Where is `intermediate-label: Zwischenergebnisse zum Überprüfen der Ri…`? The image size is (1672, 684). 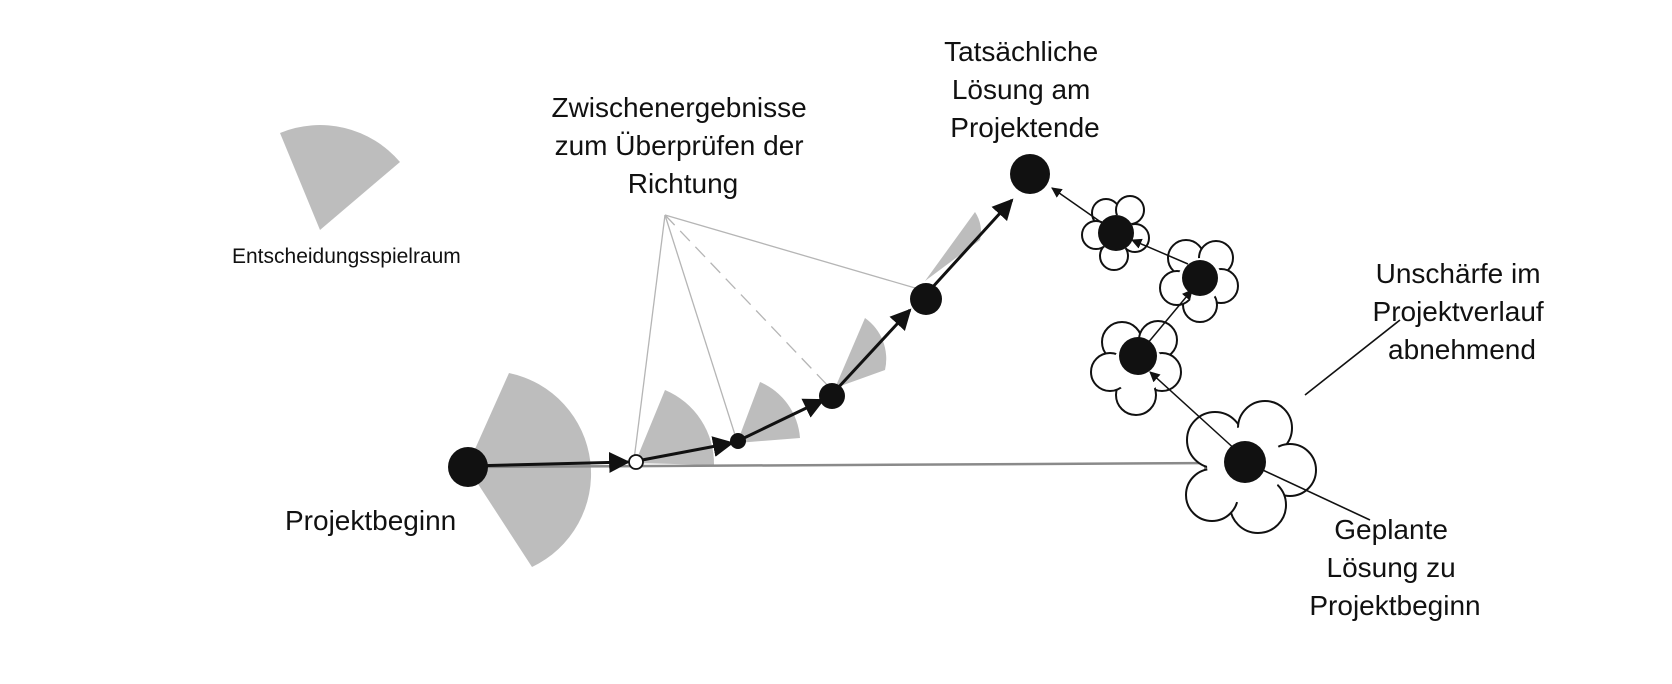 intermediate-label: Zwischenergebnisse zum Überprüfen der Ri… is located at coordinates (682, 145).